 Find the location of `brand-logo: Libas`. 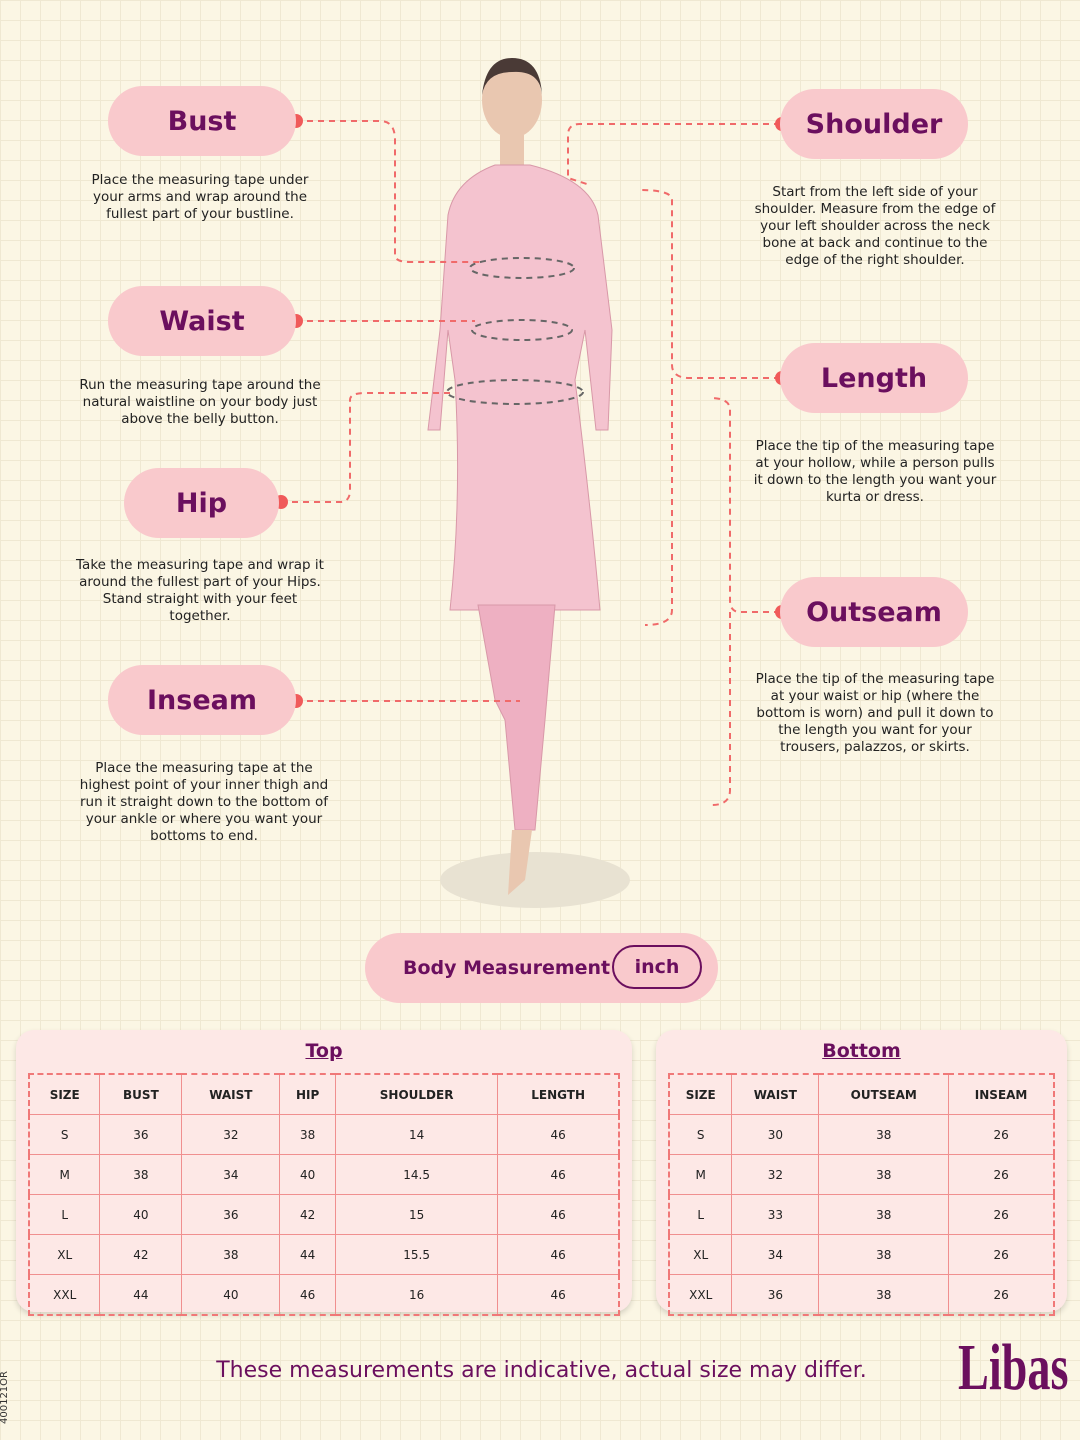

brand-logo: Libas is located at coordinates (1013, 1367).